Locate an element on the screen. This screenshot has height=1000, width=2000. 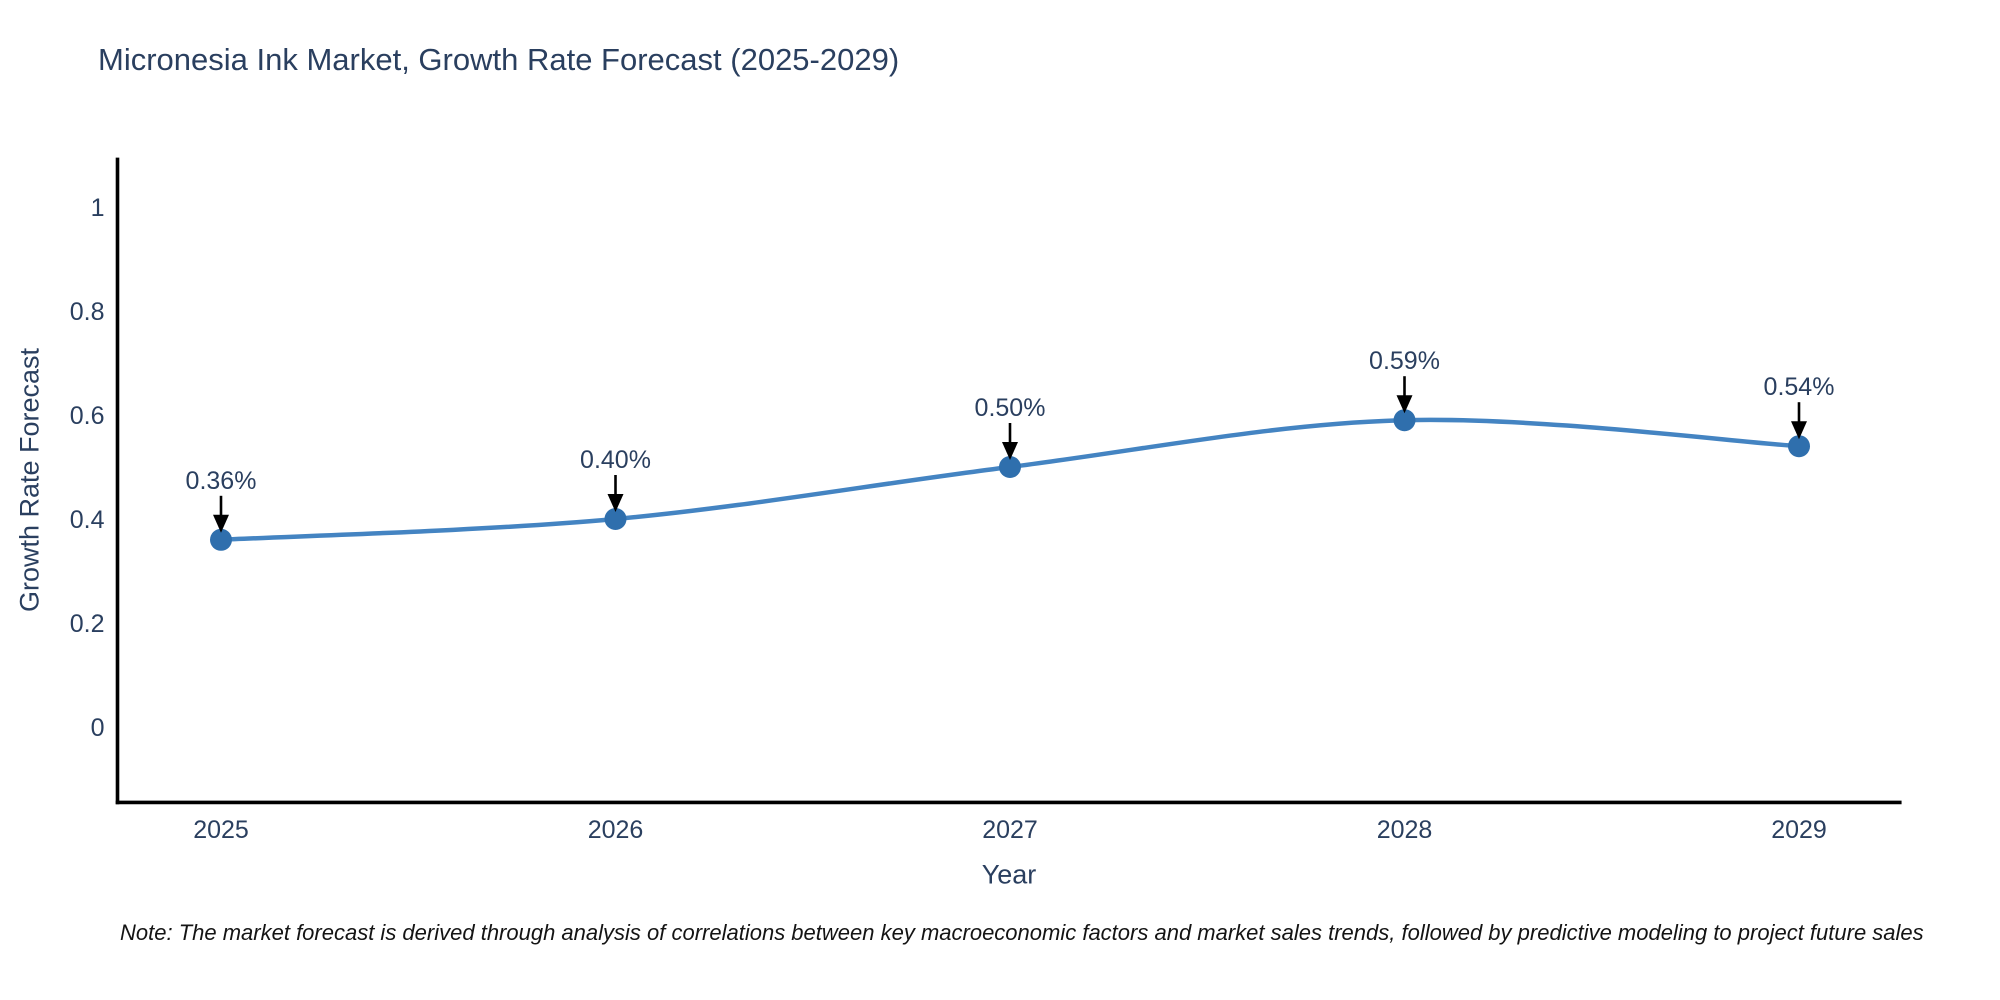
y-tick-label: 0.8 is located at coordinates (87, 312).